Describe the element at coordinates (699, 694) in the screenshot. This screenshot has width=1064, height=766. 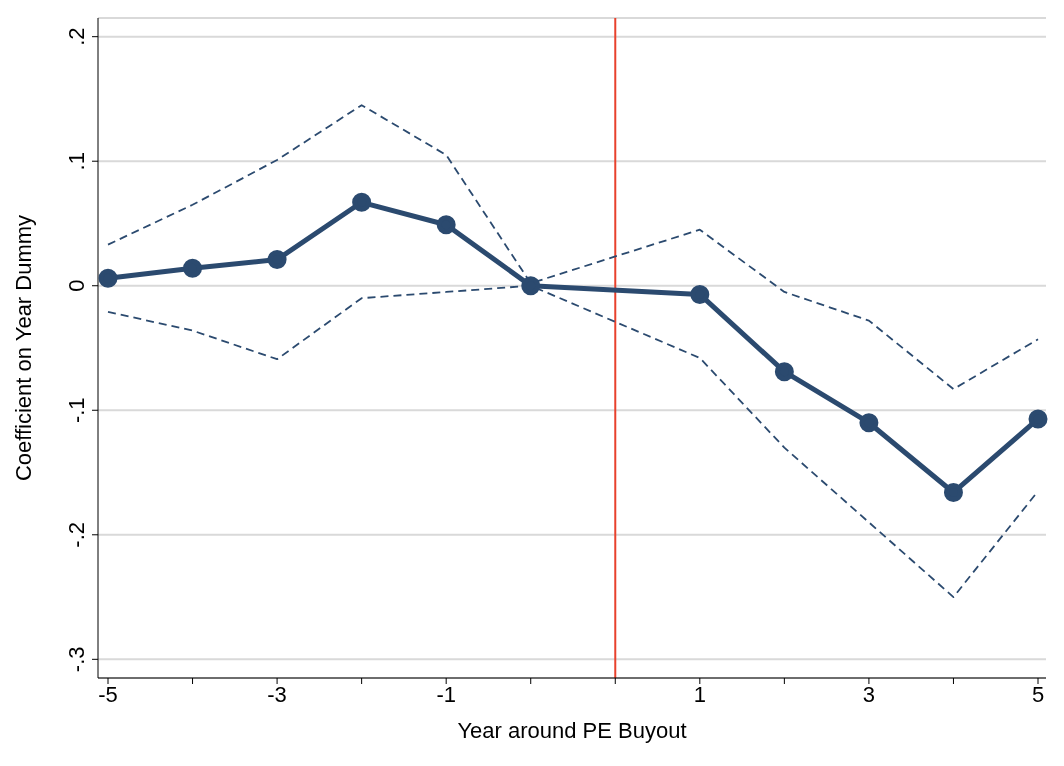
I see `x-tick-label: 1` at that location.